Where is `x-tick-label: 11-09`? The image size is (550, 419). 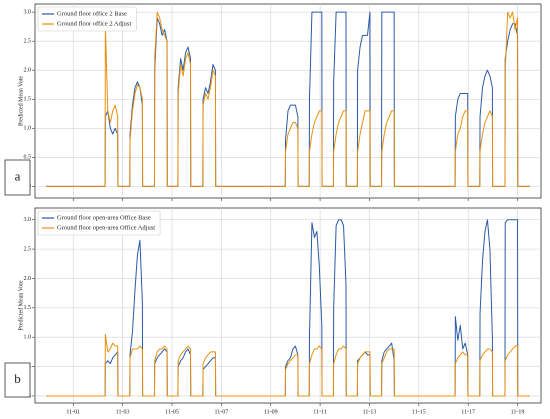 x-tick-label: 11-09 is located at coordinates (271, 412).